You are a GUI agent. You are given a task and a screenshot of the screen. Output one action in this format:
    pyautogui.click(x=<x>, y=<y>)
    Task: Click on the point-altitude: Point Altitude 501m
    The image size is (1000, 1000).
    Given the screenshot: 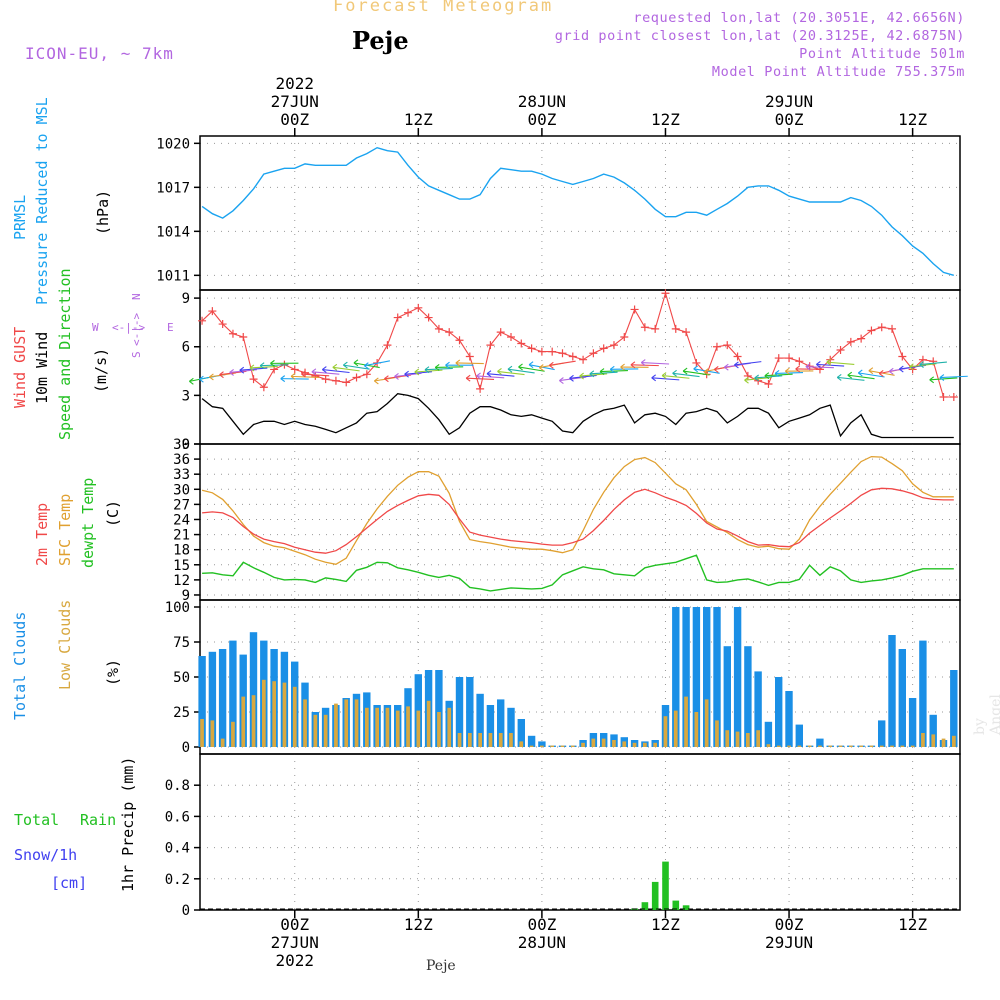 What is the action you would take?
    pyautogui.click(x=882, y=54)
    